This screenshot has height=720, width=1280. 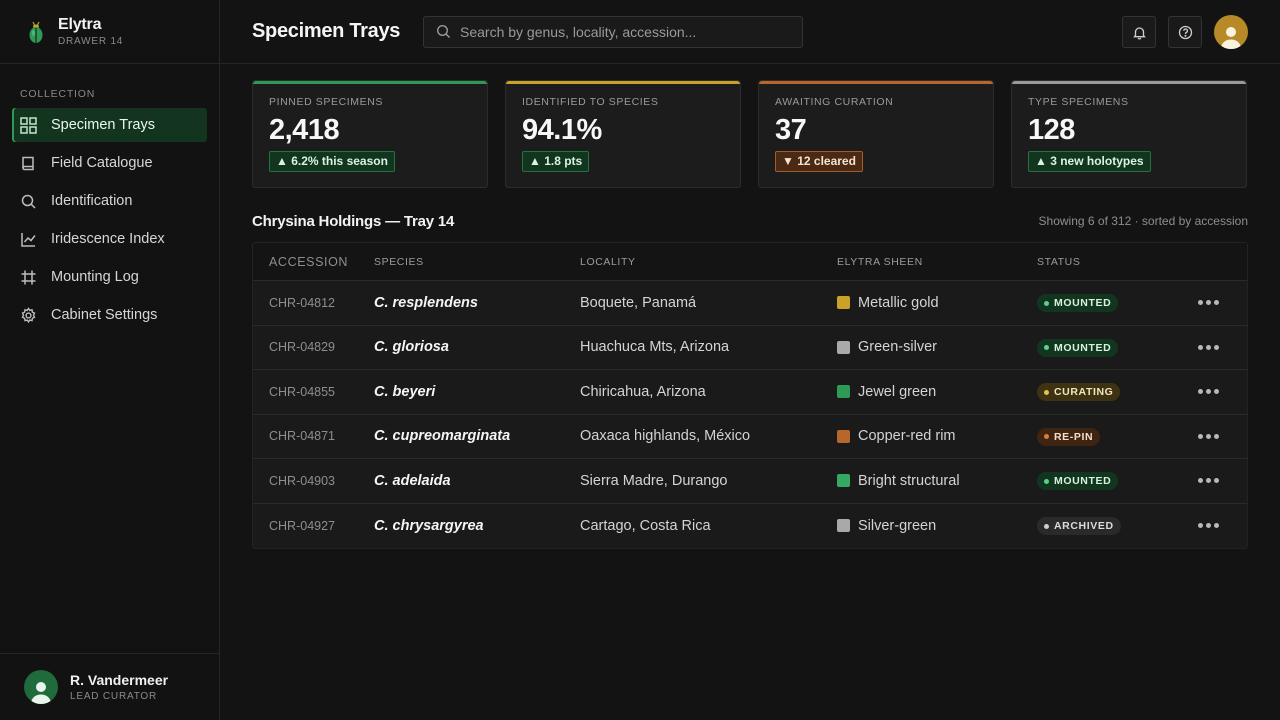 I want to click on accession-cell: CHR-04812, so click(x=302, y=302).